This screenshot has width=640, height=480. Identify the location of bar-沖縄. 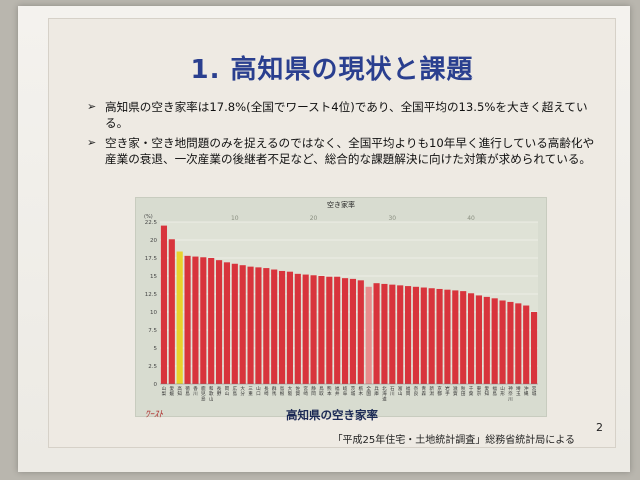
(526, 344).